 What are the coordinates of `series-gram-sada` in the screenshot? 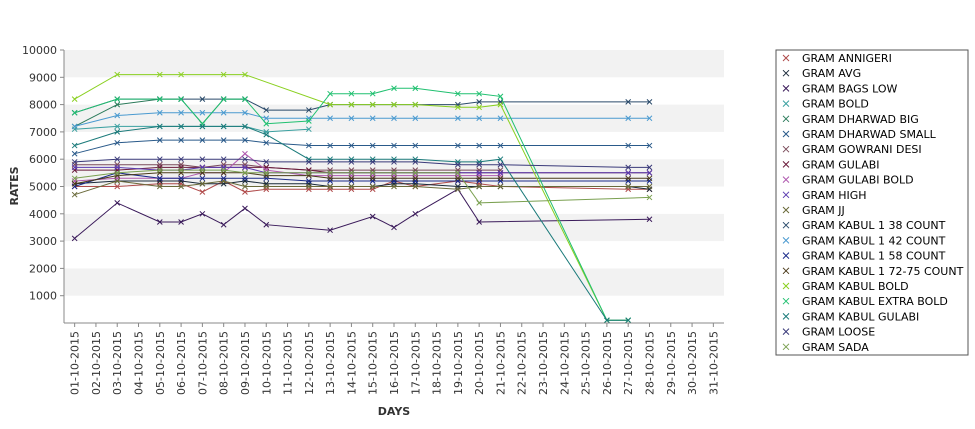 It's located at (362, 186).